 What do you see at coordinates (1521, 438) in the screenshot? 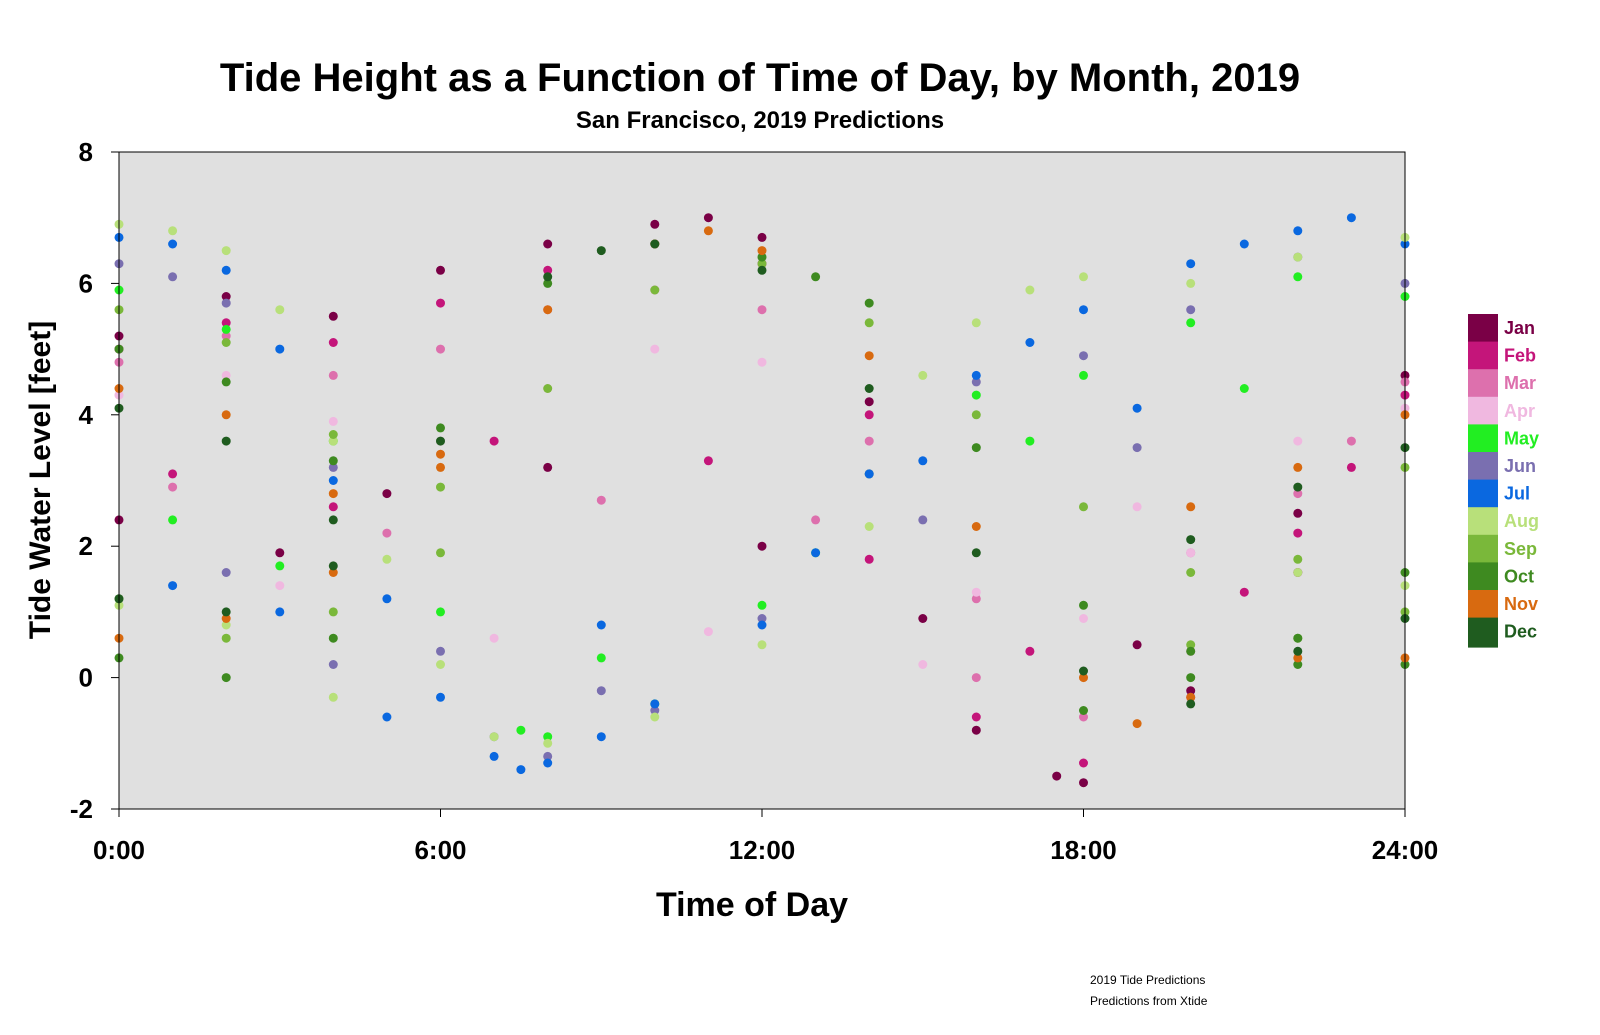
I see `legend-label-may: May` at bounding box center [1521, 438].